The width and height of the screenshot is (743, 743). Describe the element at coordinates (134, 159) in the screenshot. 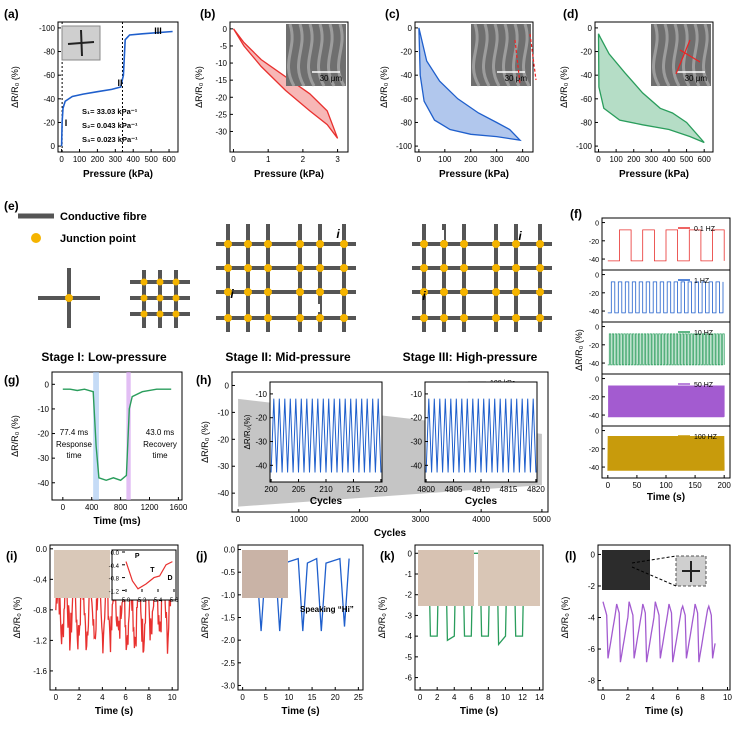

I see `panel-a-x-tick-label: 400` at that location.